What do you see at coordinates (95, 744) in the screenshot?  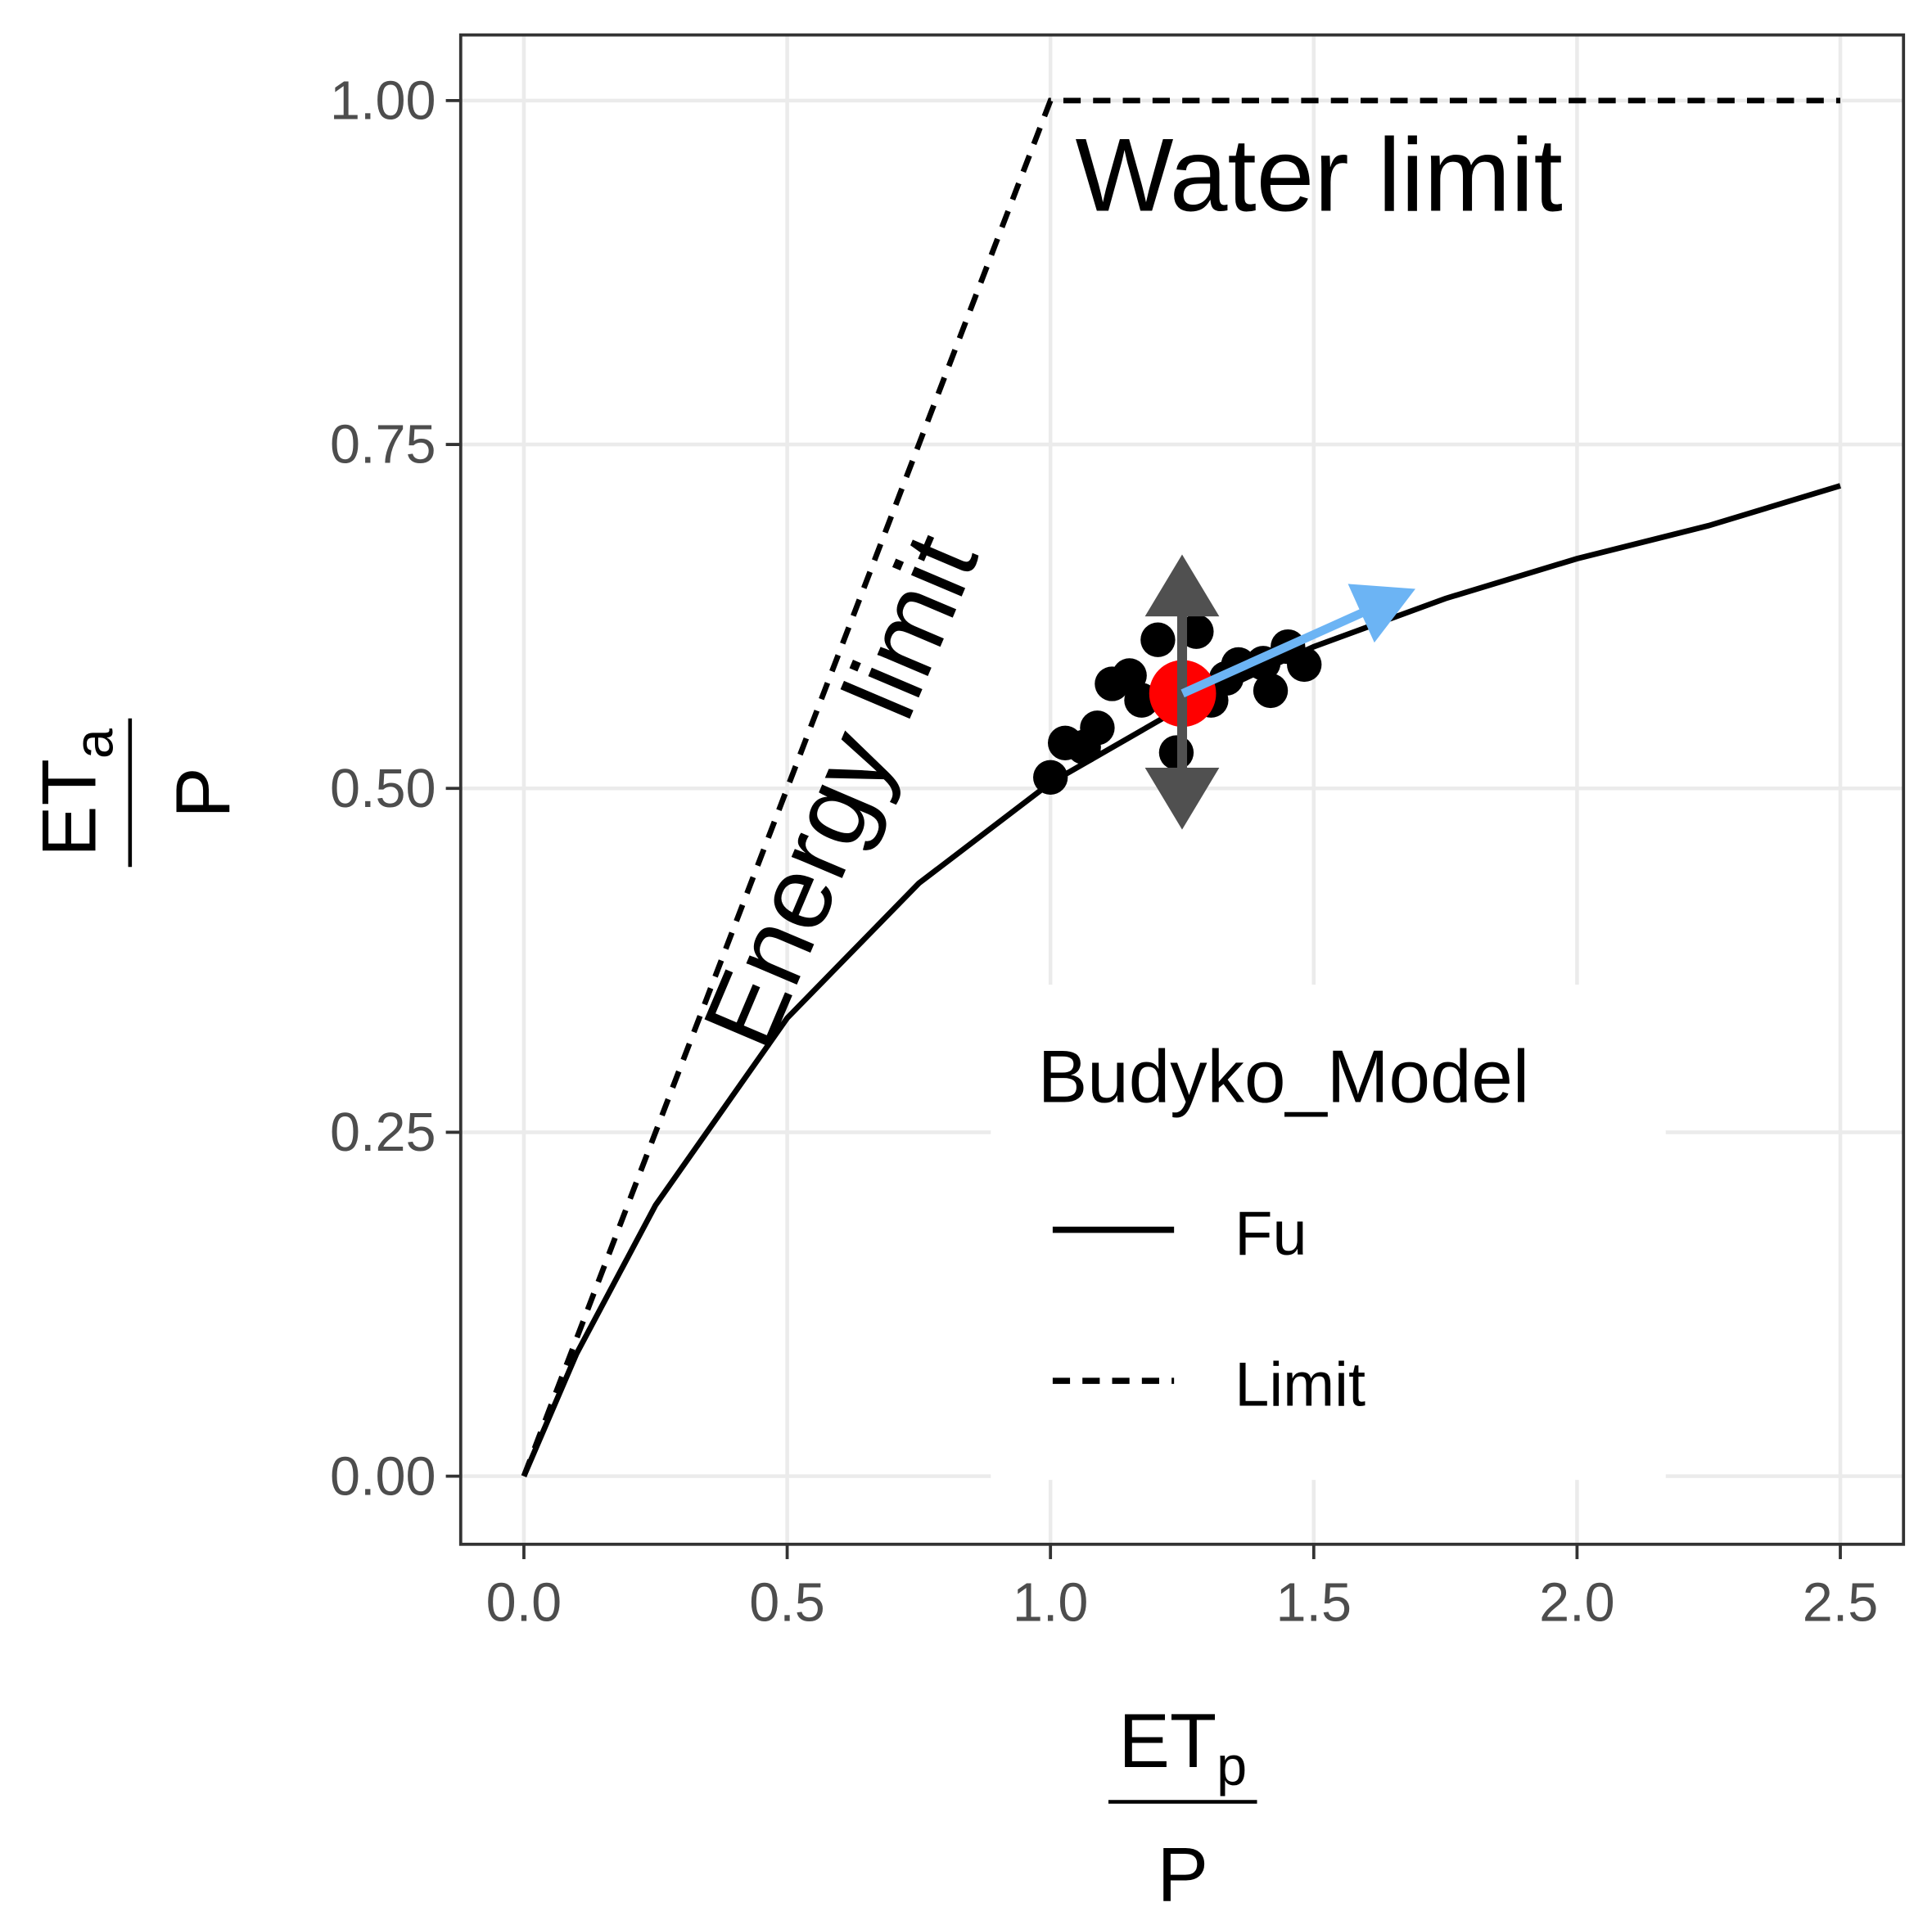 I see `subscript: a` at bounding box center [95, 744].